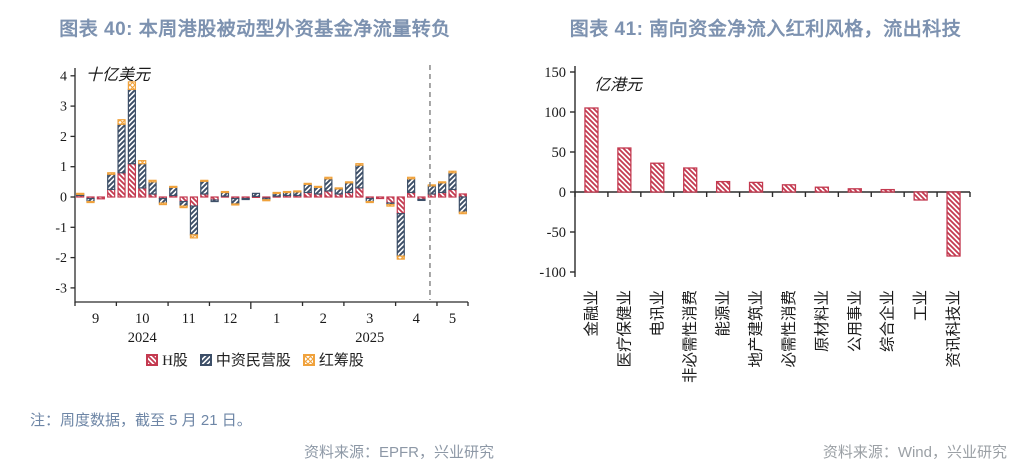 The width and height of the screenshot is (1021, 474). Describe the element at coordinates (855, 321) in the screenshot. I see `category-label: 公用事业` at that location.